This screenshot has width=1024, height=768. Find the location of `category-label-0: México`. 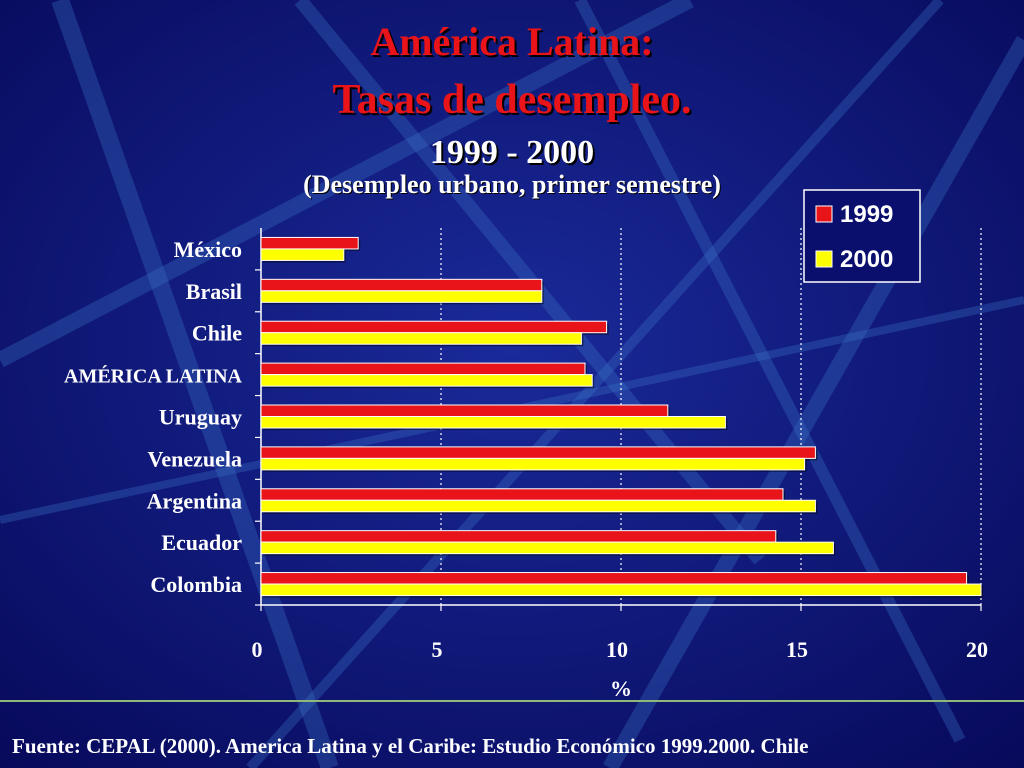

category-label-0: México is located at coordinates (208, 249).